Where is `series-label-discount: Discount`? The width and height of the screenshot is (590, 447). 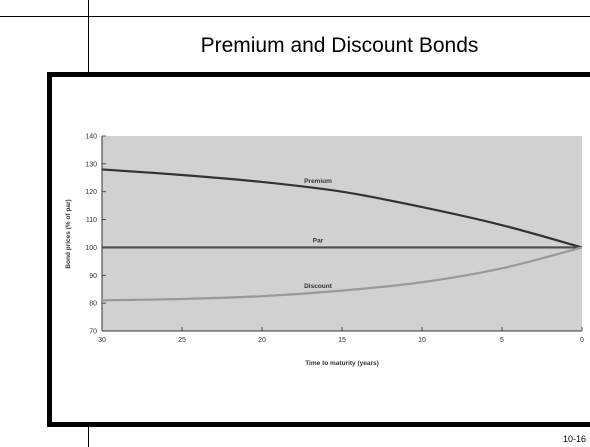 series-label-discount: Discount is located at coordinates (318, 286).